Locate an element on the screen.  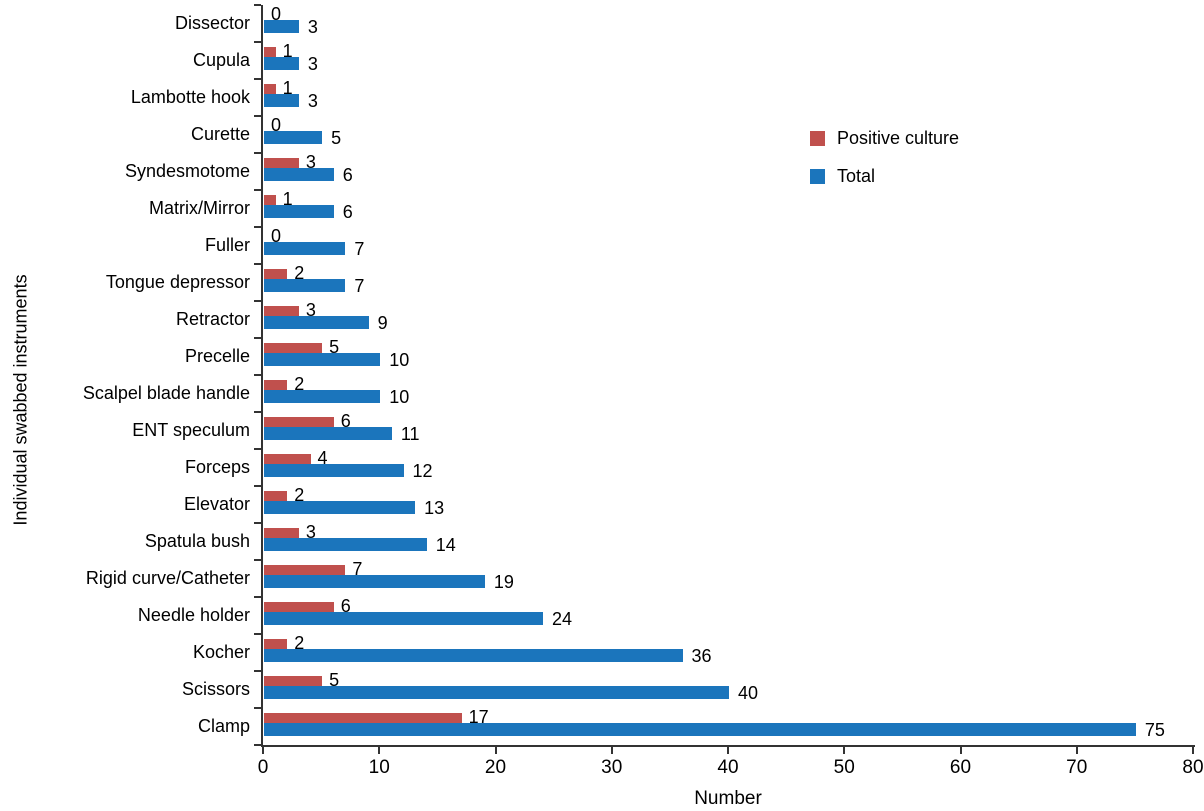
axis-line-x is located at coordinates (728, 746).